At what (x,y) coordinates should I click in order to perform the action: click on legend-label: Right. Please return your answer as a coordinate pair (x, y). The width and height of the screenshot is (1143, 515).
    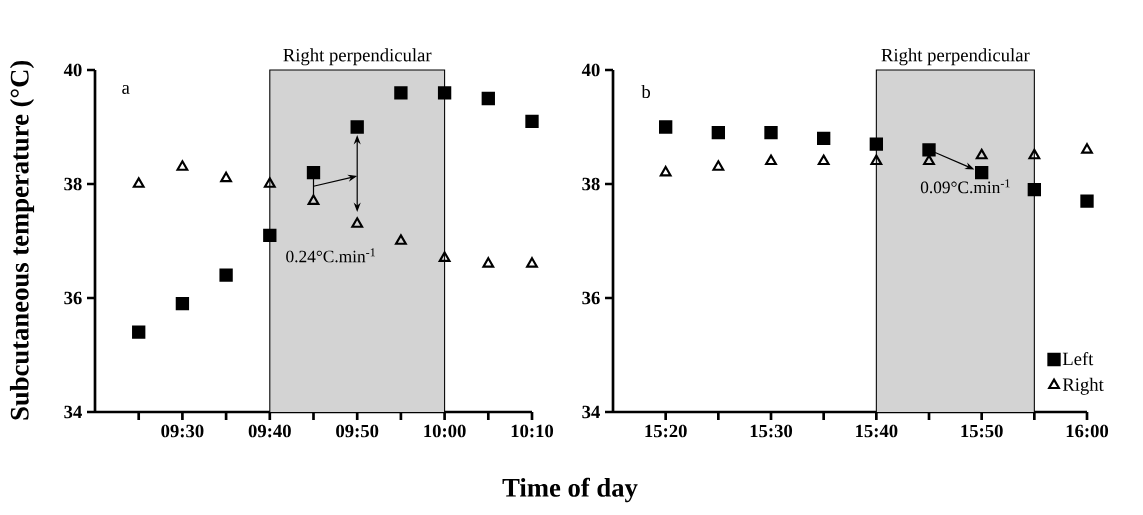
    Looking at the image, I should click on (1083, 386).